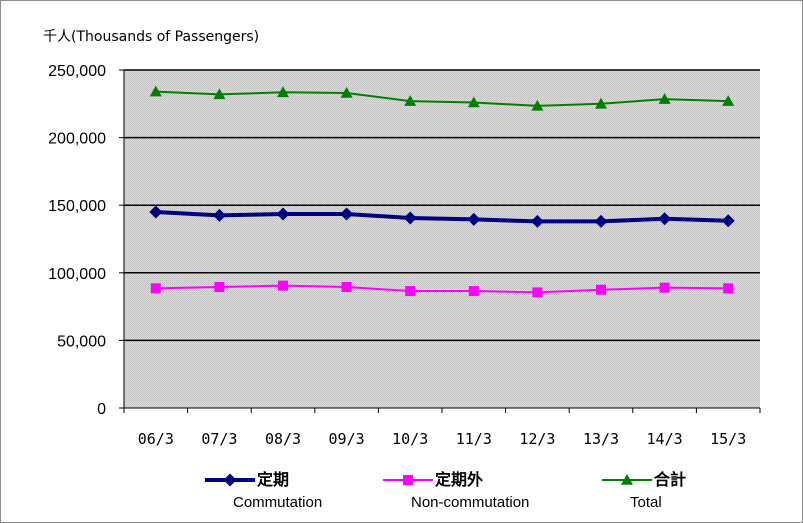  I want to click on x-tick-label: 12/3, so click(537, 439).